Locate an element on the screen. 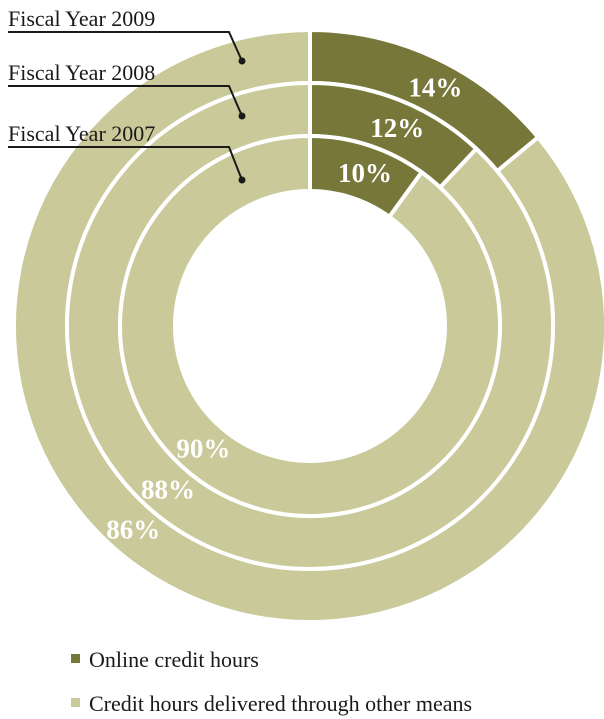 This screenshot has height=719, width=604. ring-leader-dot-fiscal-year-2009 is located at coordinates (242, 61).